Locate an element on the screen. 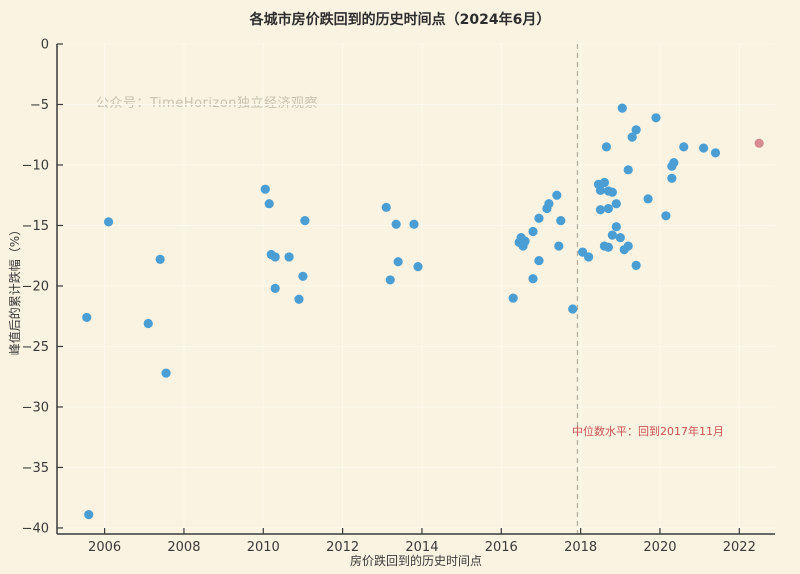 The height and width of the screenshot is (574, 800). y-tick-label: 0 is located at coordinates (45, 45).